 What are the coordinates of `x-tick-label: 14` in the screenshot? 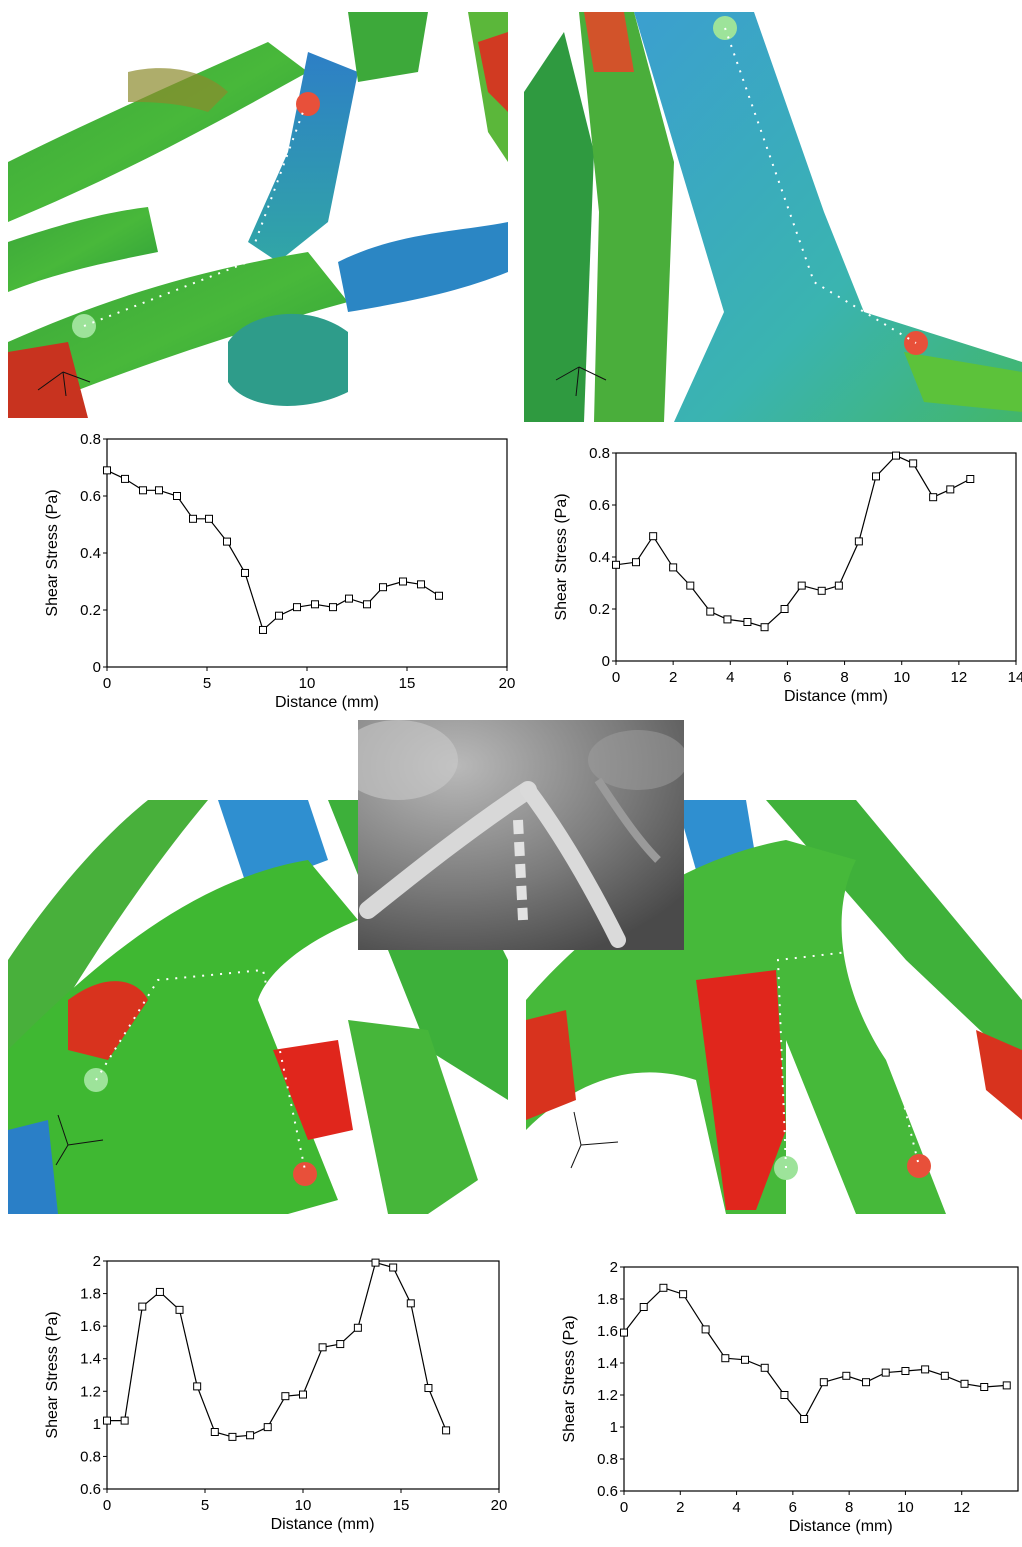 It's located at (1015, 677).